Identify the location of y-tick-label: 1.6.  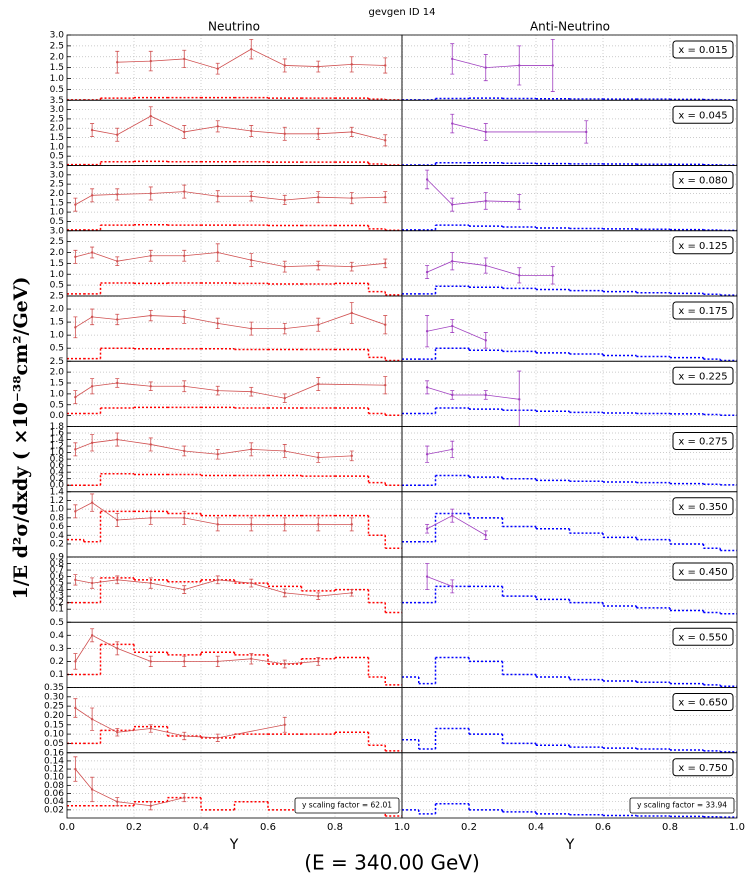
(57, 434).